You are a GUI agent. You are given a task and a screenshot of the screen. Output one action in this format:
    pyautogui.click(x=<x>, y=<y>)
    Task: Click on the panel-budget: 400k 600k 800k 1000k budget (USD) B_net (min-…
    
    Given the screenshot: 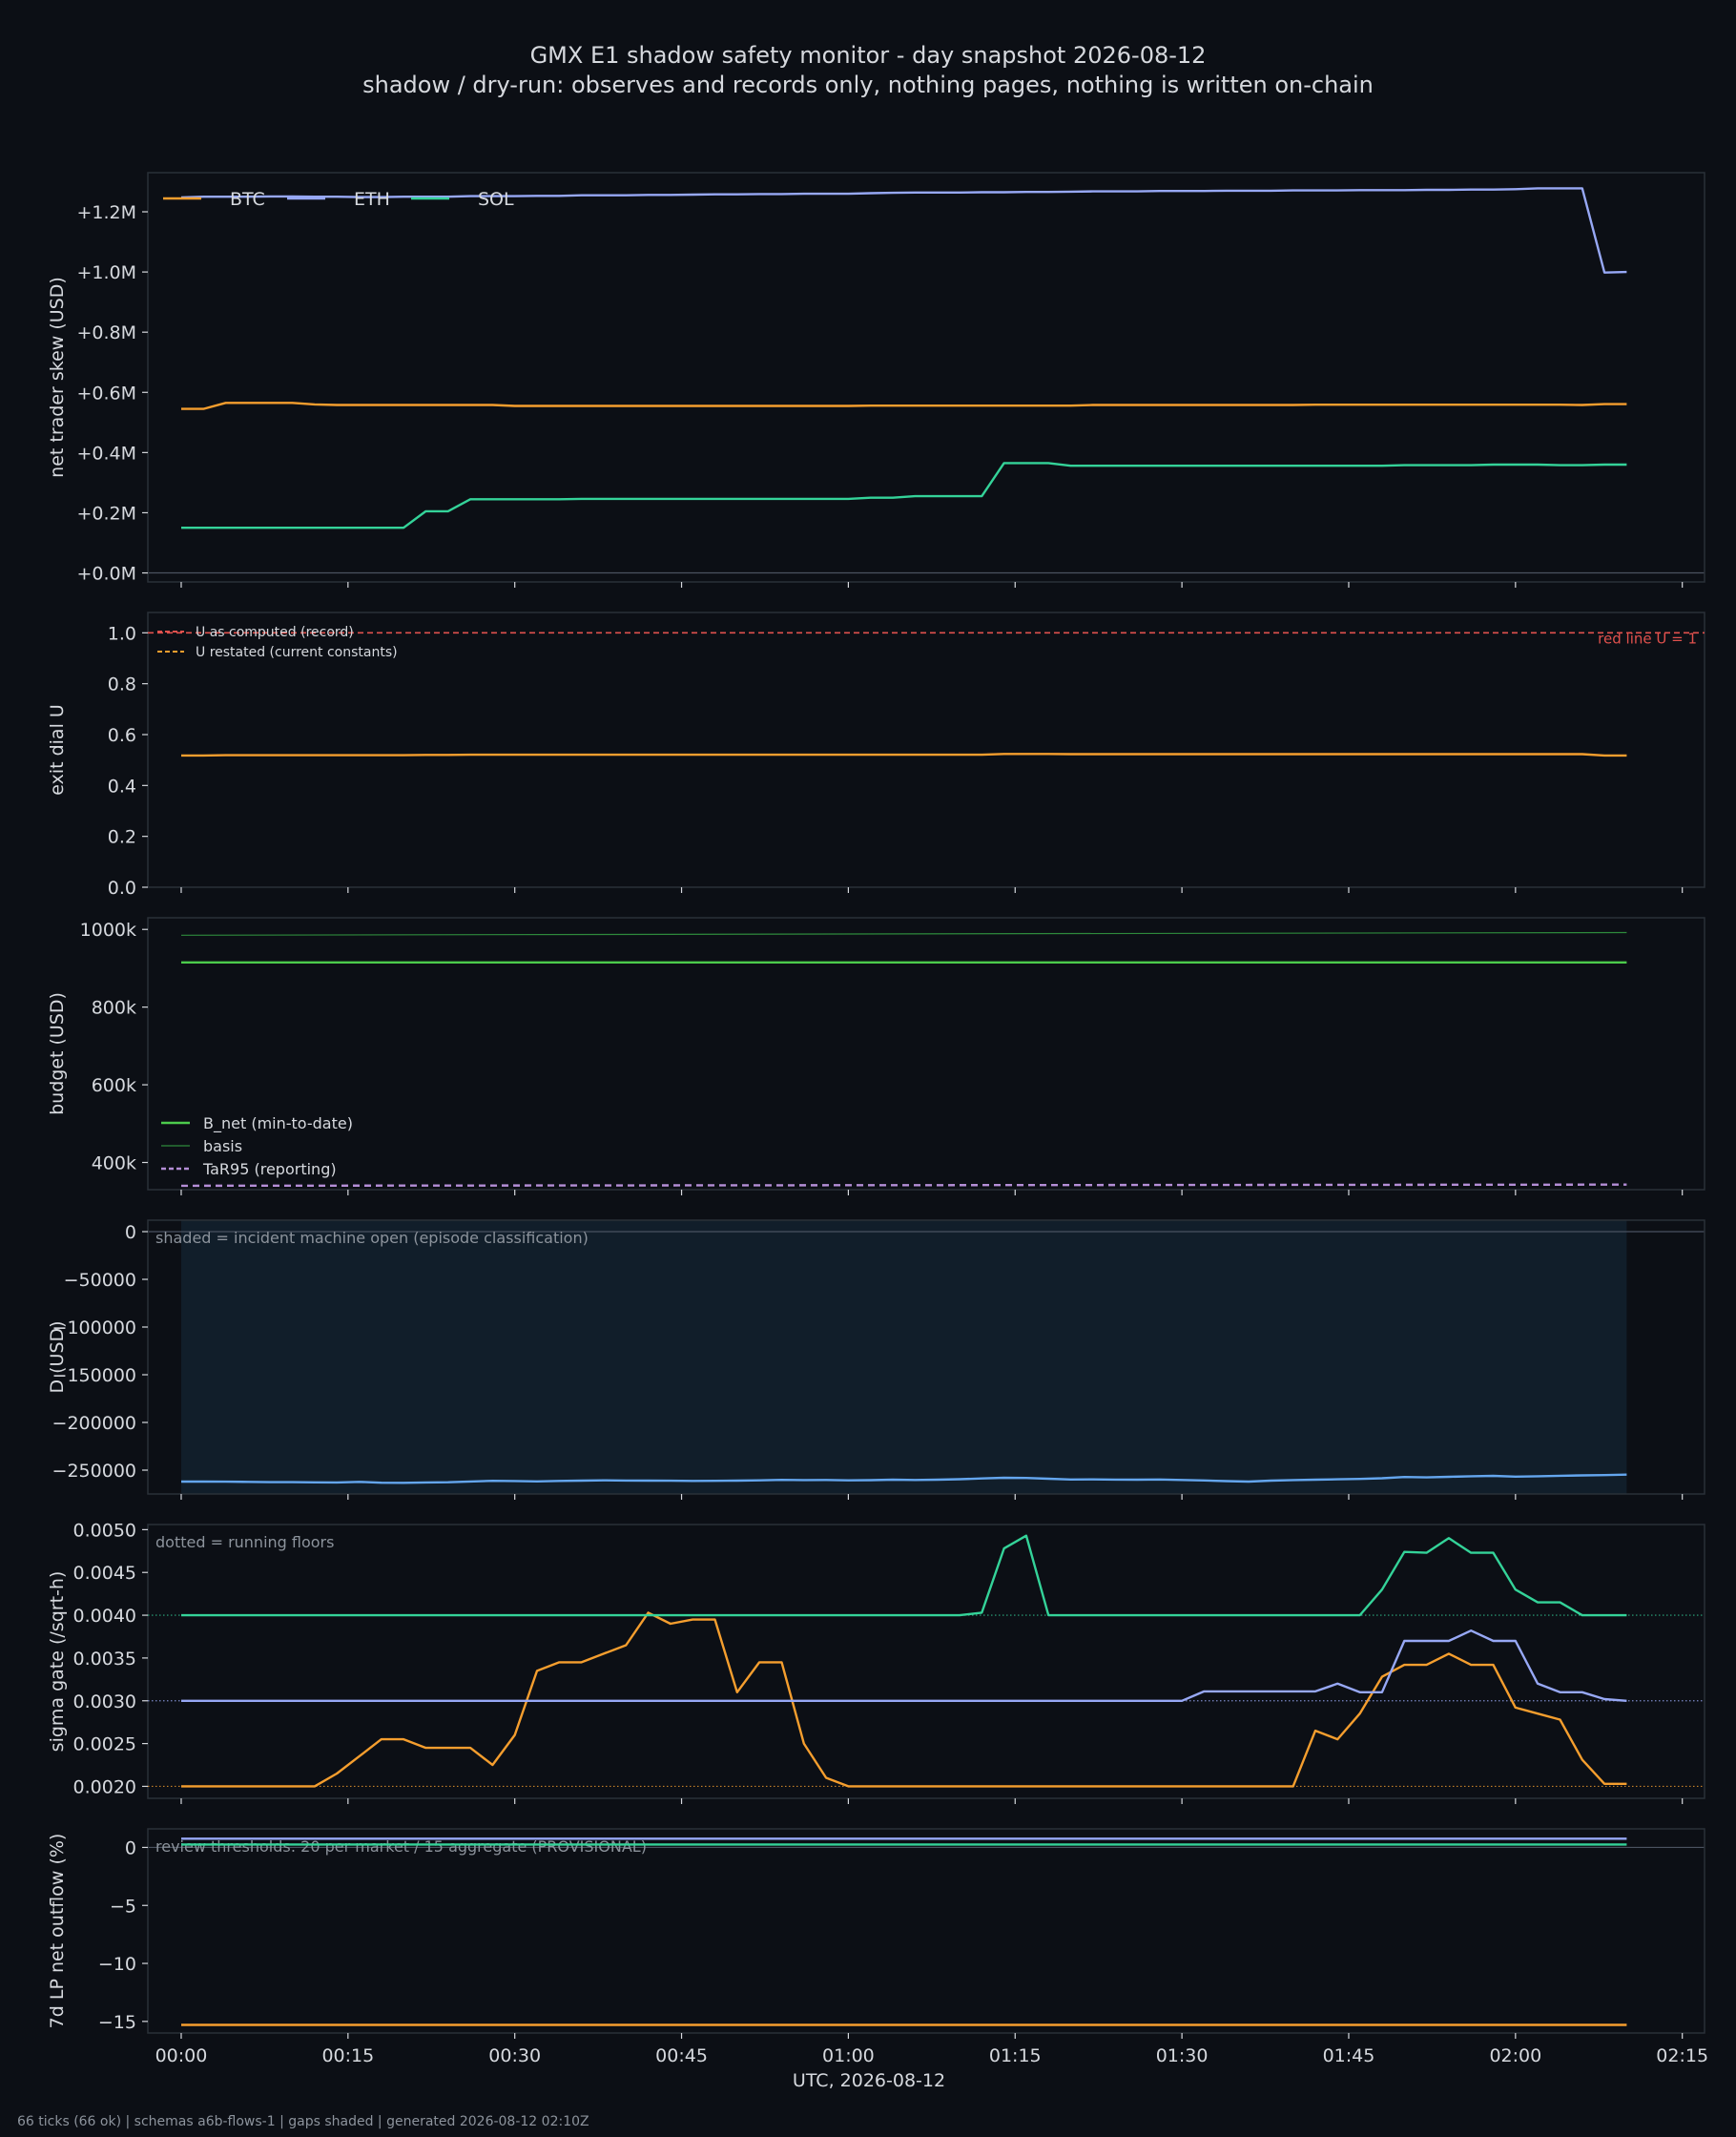 What is the action you would take?
    pyautogui.click(x=876, y=1056)
    